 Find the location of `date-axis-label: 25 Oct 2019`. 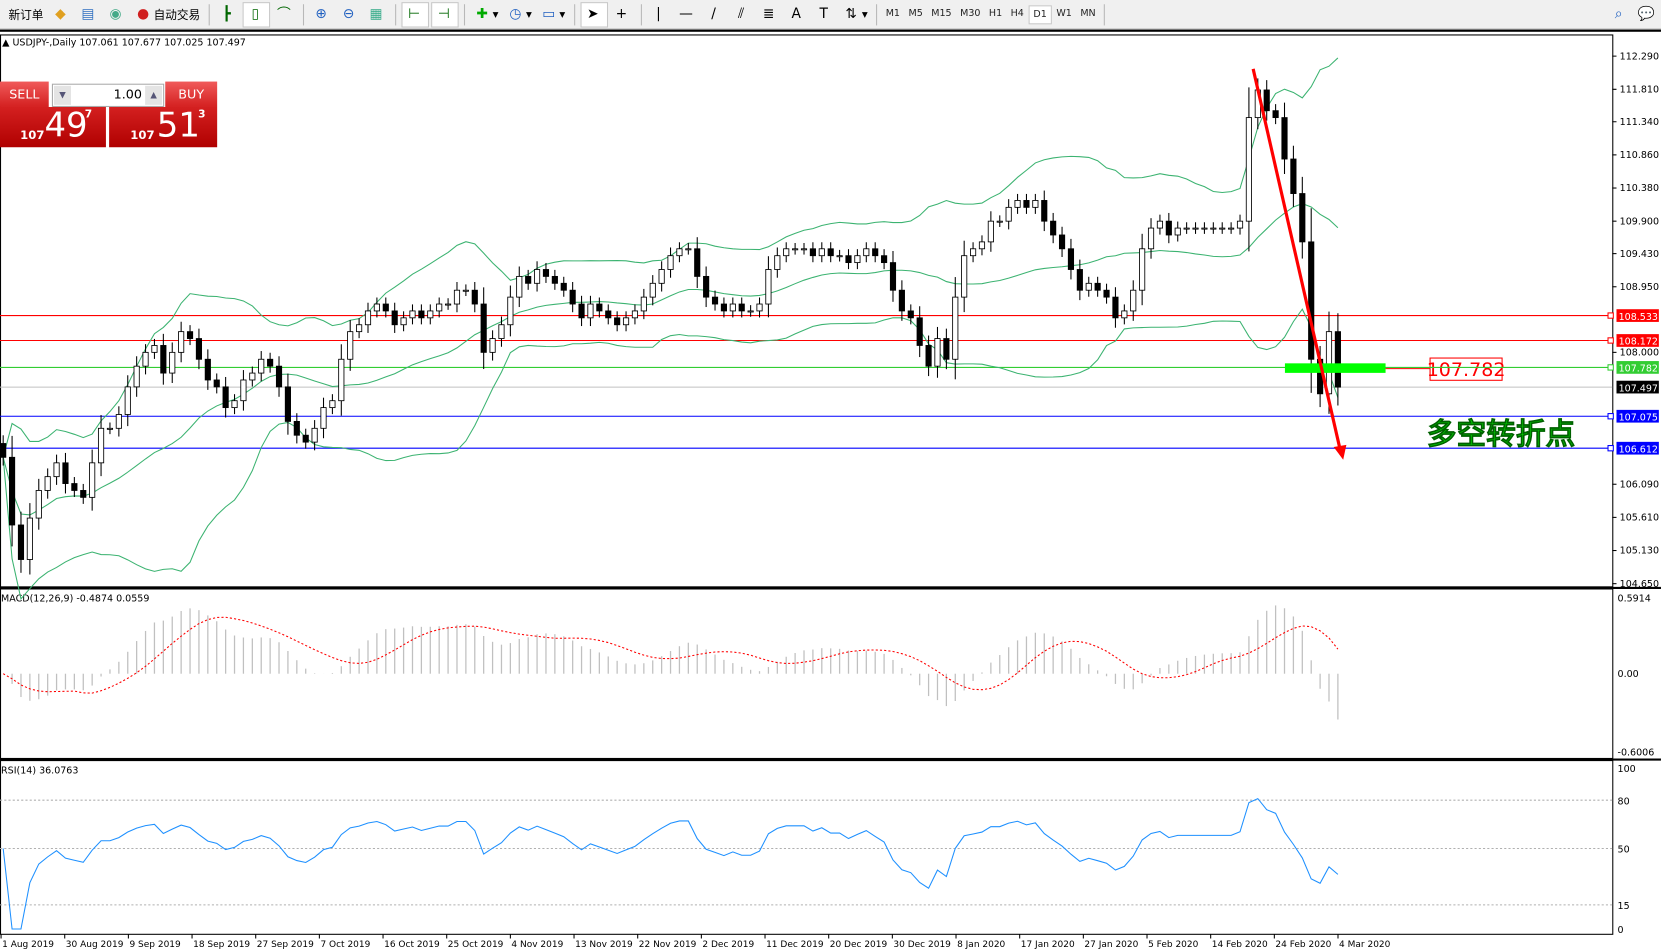

date-axis-label: 25 Oct 2019 is located at coordinates (476, 944).